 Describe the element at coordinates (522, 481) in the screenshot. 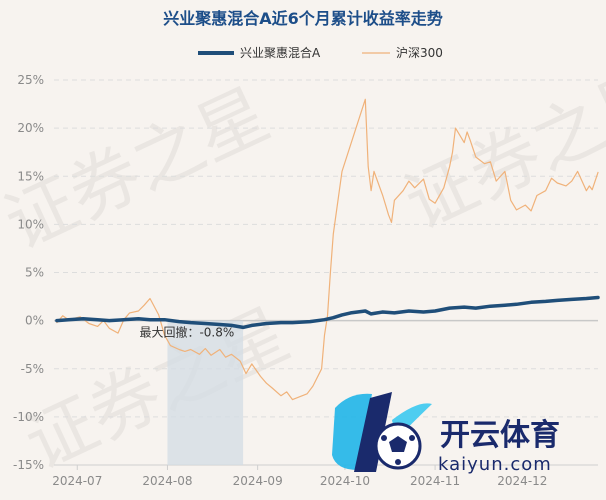

I see `x-tick-label: 2024-12` at that location.